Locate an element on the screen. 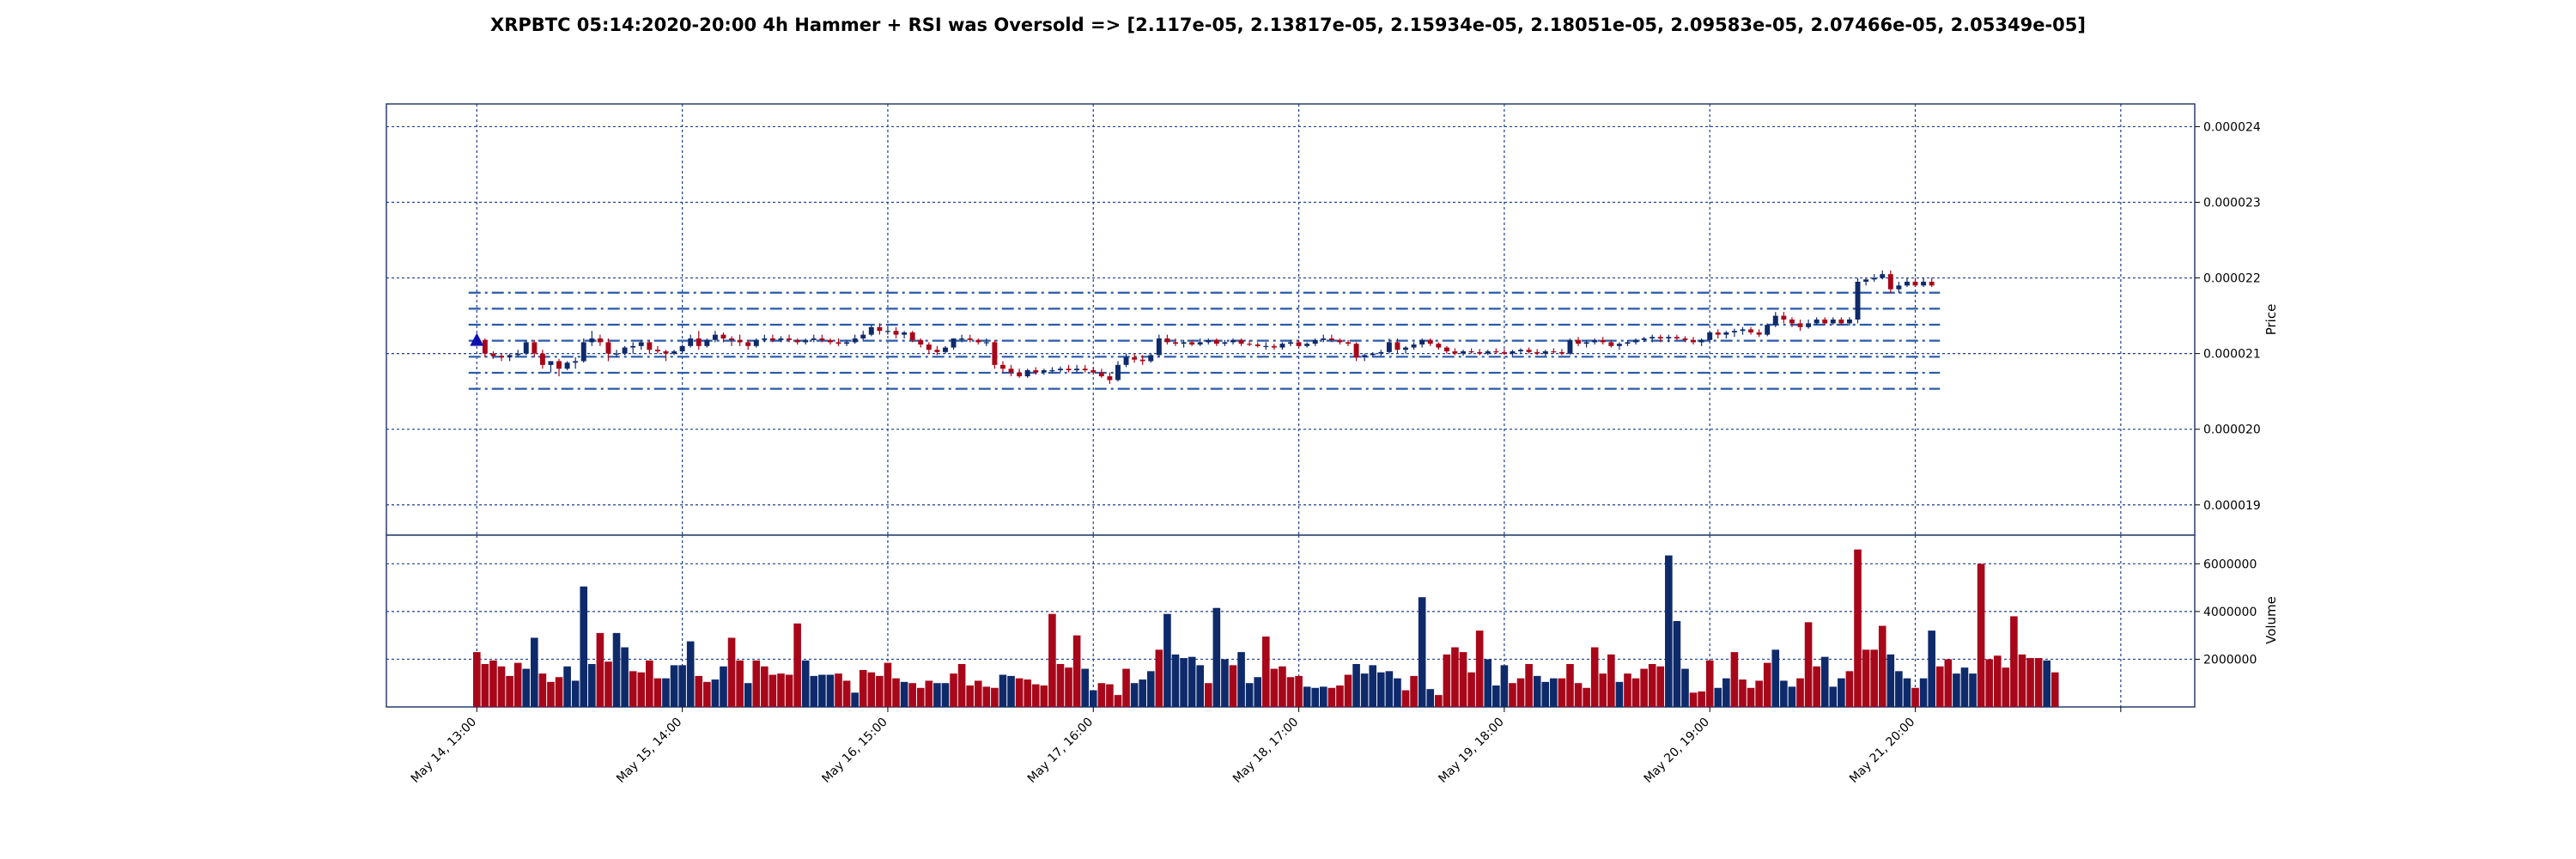  x-tick-label: May 16, 15:00 is located at coordinates (854, 751).